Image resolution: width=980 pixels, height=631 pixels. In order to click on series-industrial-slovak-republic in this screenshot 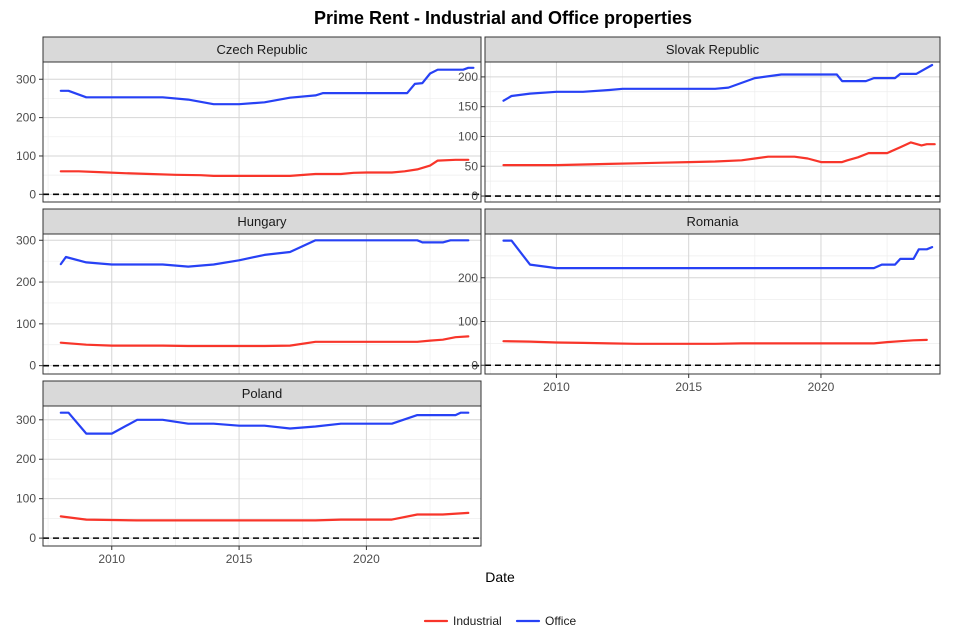, I will do `click(719, 154)`.